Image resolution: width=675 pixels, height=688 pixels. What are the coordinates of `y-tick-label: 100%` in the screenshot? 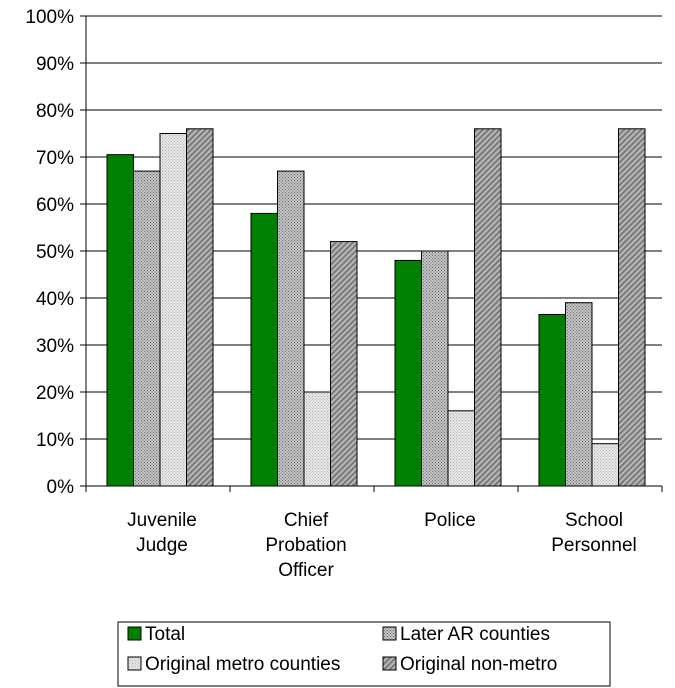 It's located at (49, 17).